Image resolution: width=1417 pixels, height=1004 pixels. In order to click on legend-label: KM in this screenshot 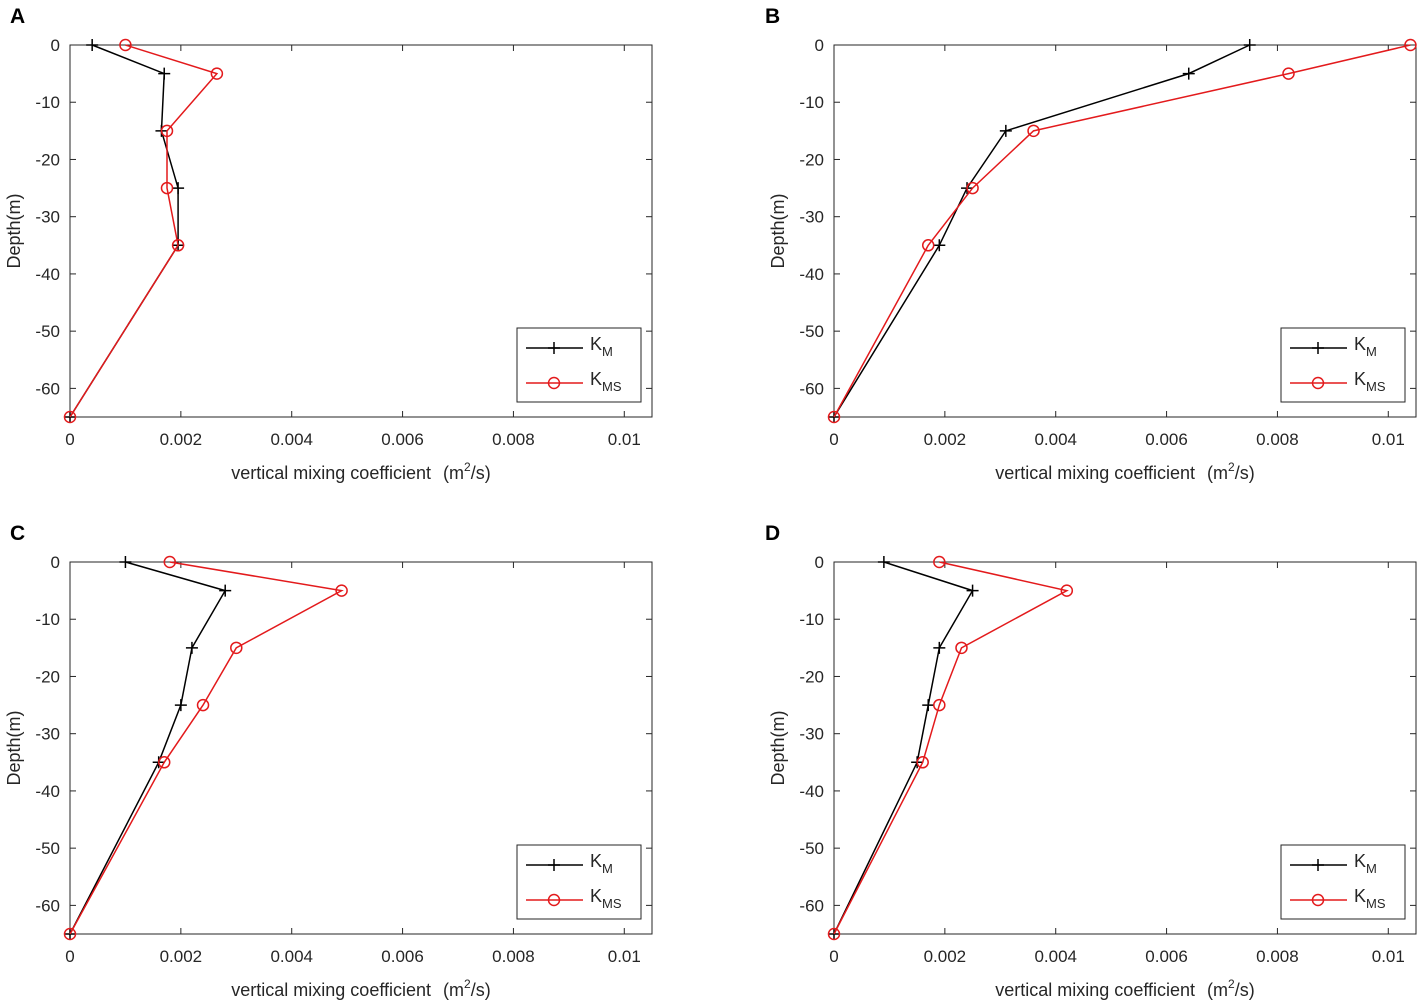, I will do `click(1365, 863)`.